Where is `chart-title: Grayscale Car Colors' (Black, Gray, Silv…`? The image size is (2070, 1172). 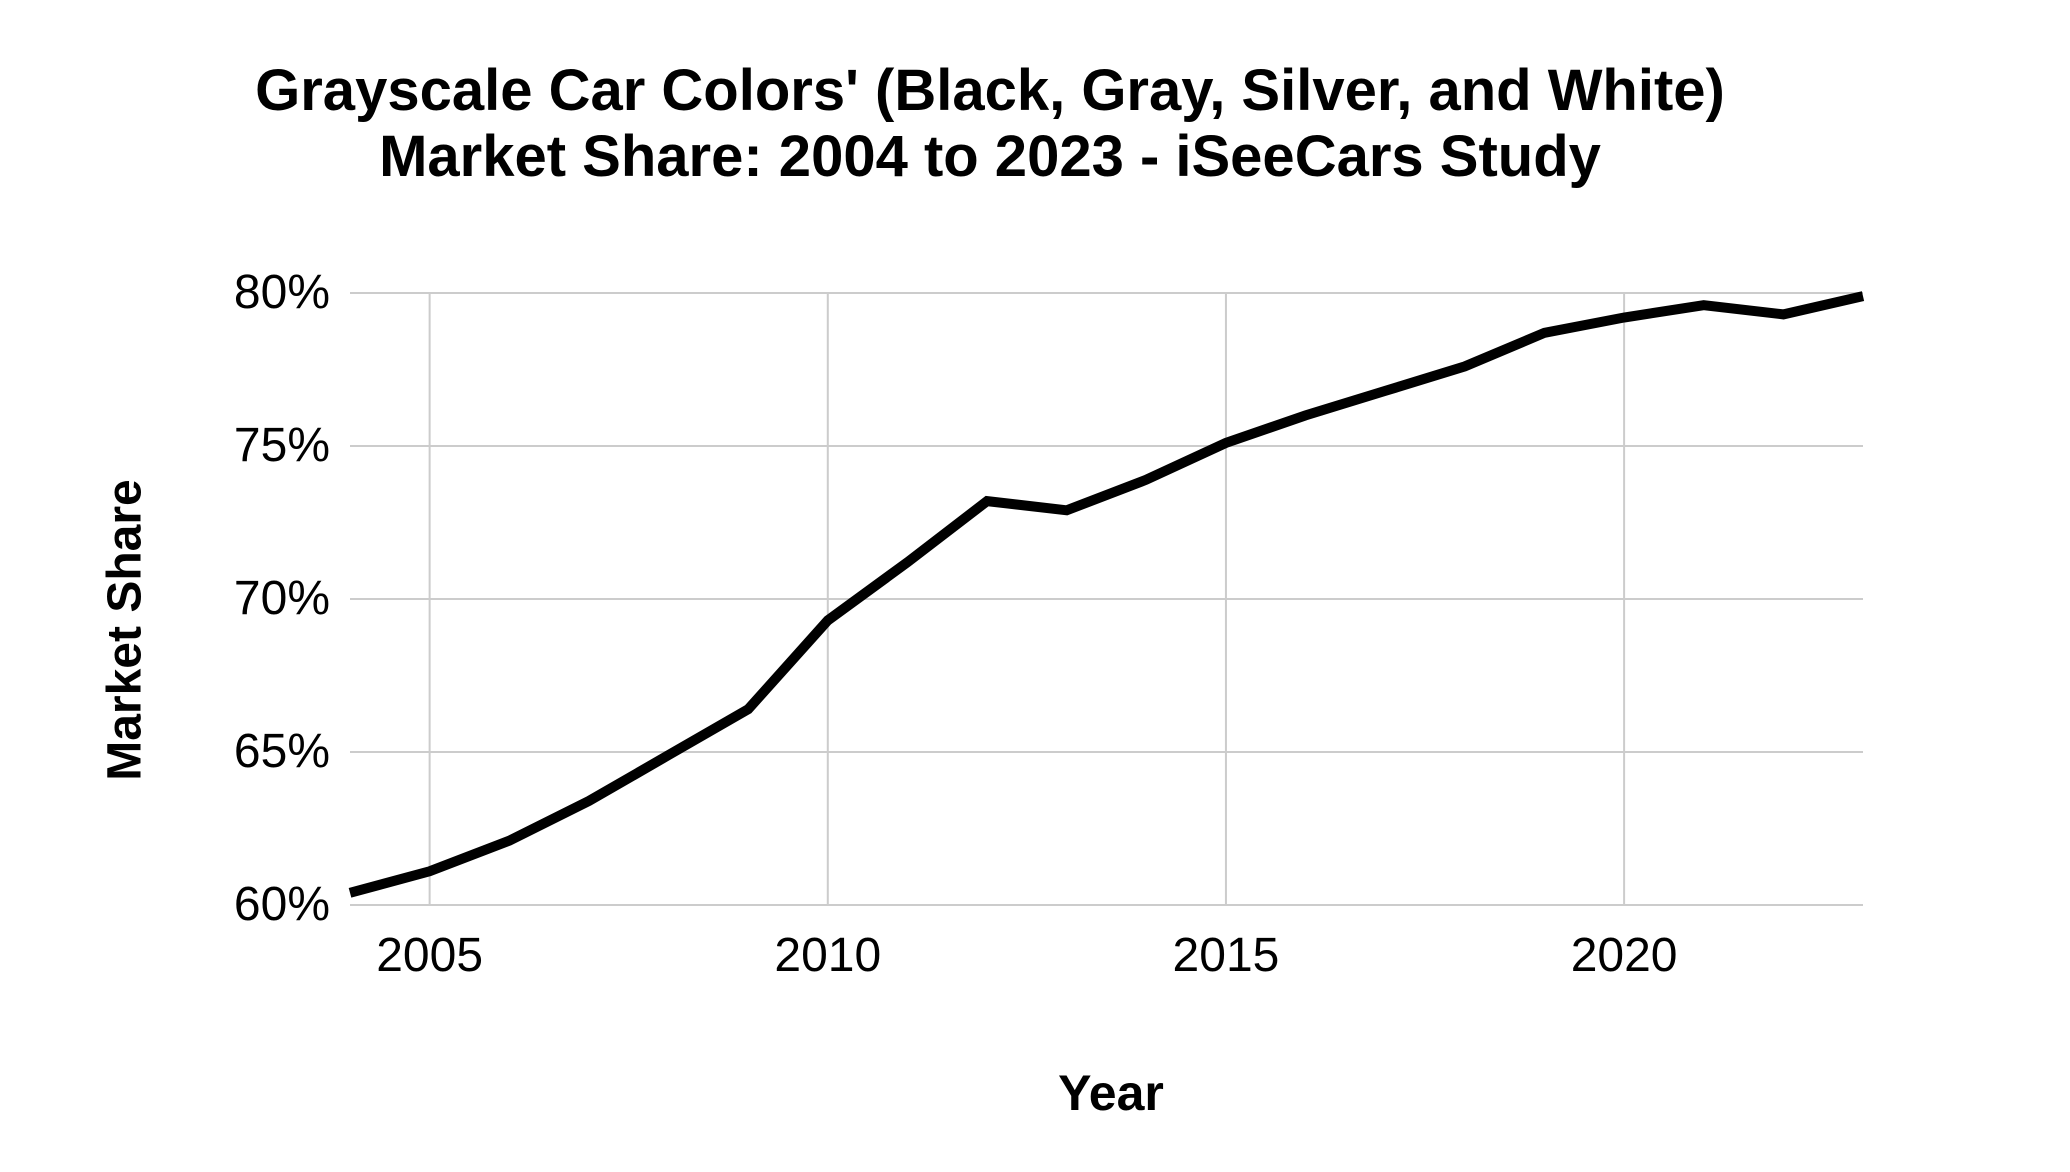
chart-title: Grayscale Car Colors' (Black, Gray, Silv… is located at coordinates (990, 124).